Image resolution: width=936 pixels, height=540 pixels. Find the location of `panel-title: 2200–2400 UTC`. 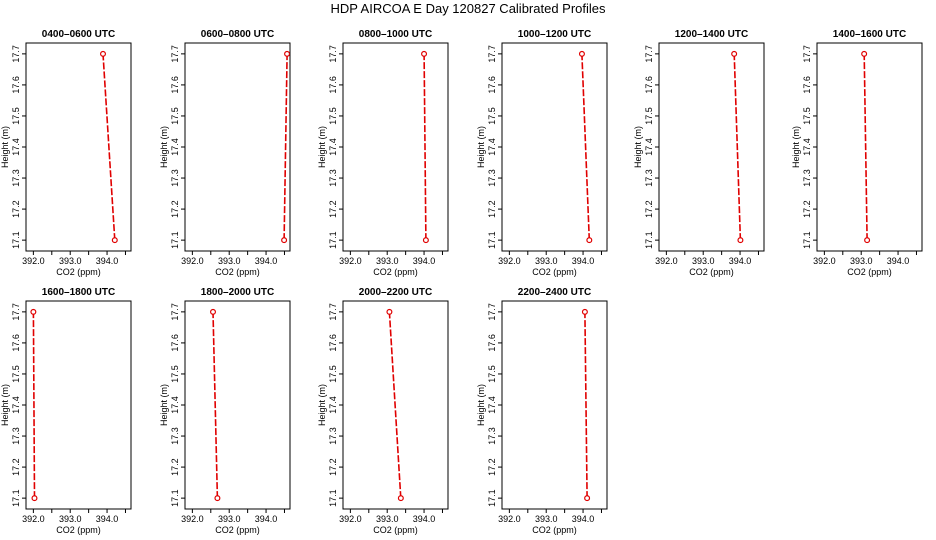

panel-title: 2200–2400 UTC is located at coordinates (554, 292).